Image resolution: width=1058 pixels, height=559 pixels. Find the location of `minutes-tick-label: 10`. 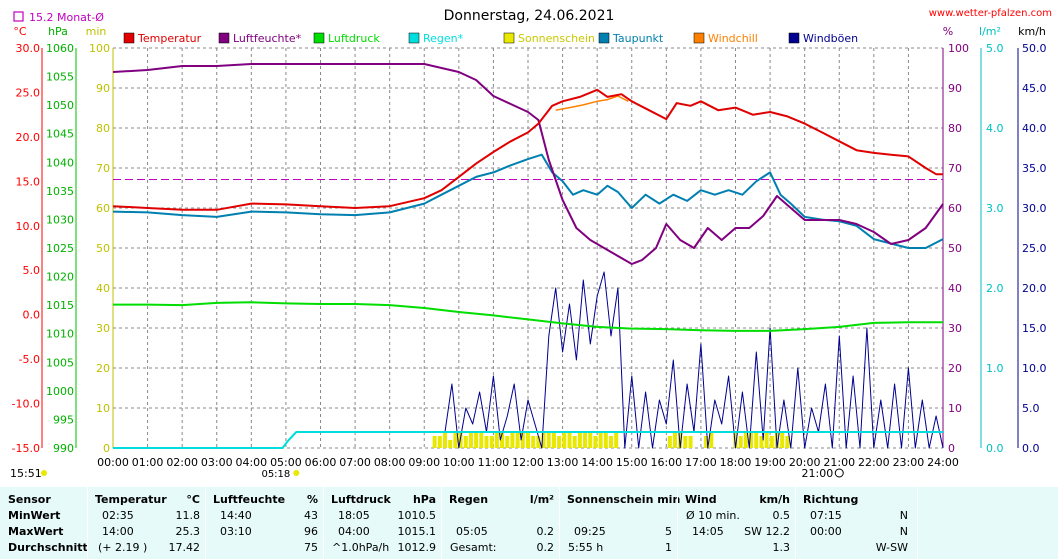

minutes-tick-label: 10 is located at coordinates (103, 408).